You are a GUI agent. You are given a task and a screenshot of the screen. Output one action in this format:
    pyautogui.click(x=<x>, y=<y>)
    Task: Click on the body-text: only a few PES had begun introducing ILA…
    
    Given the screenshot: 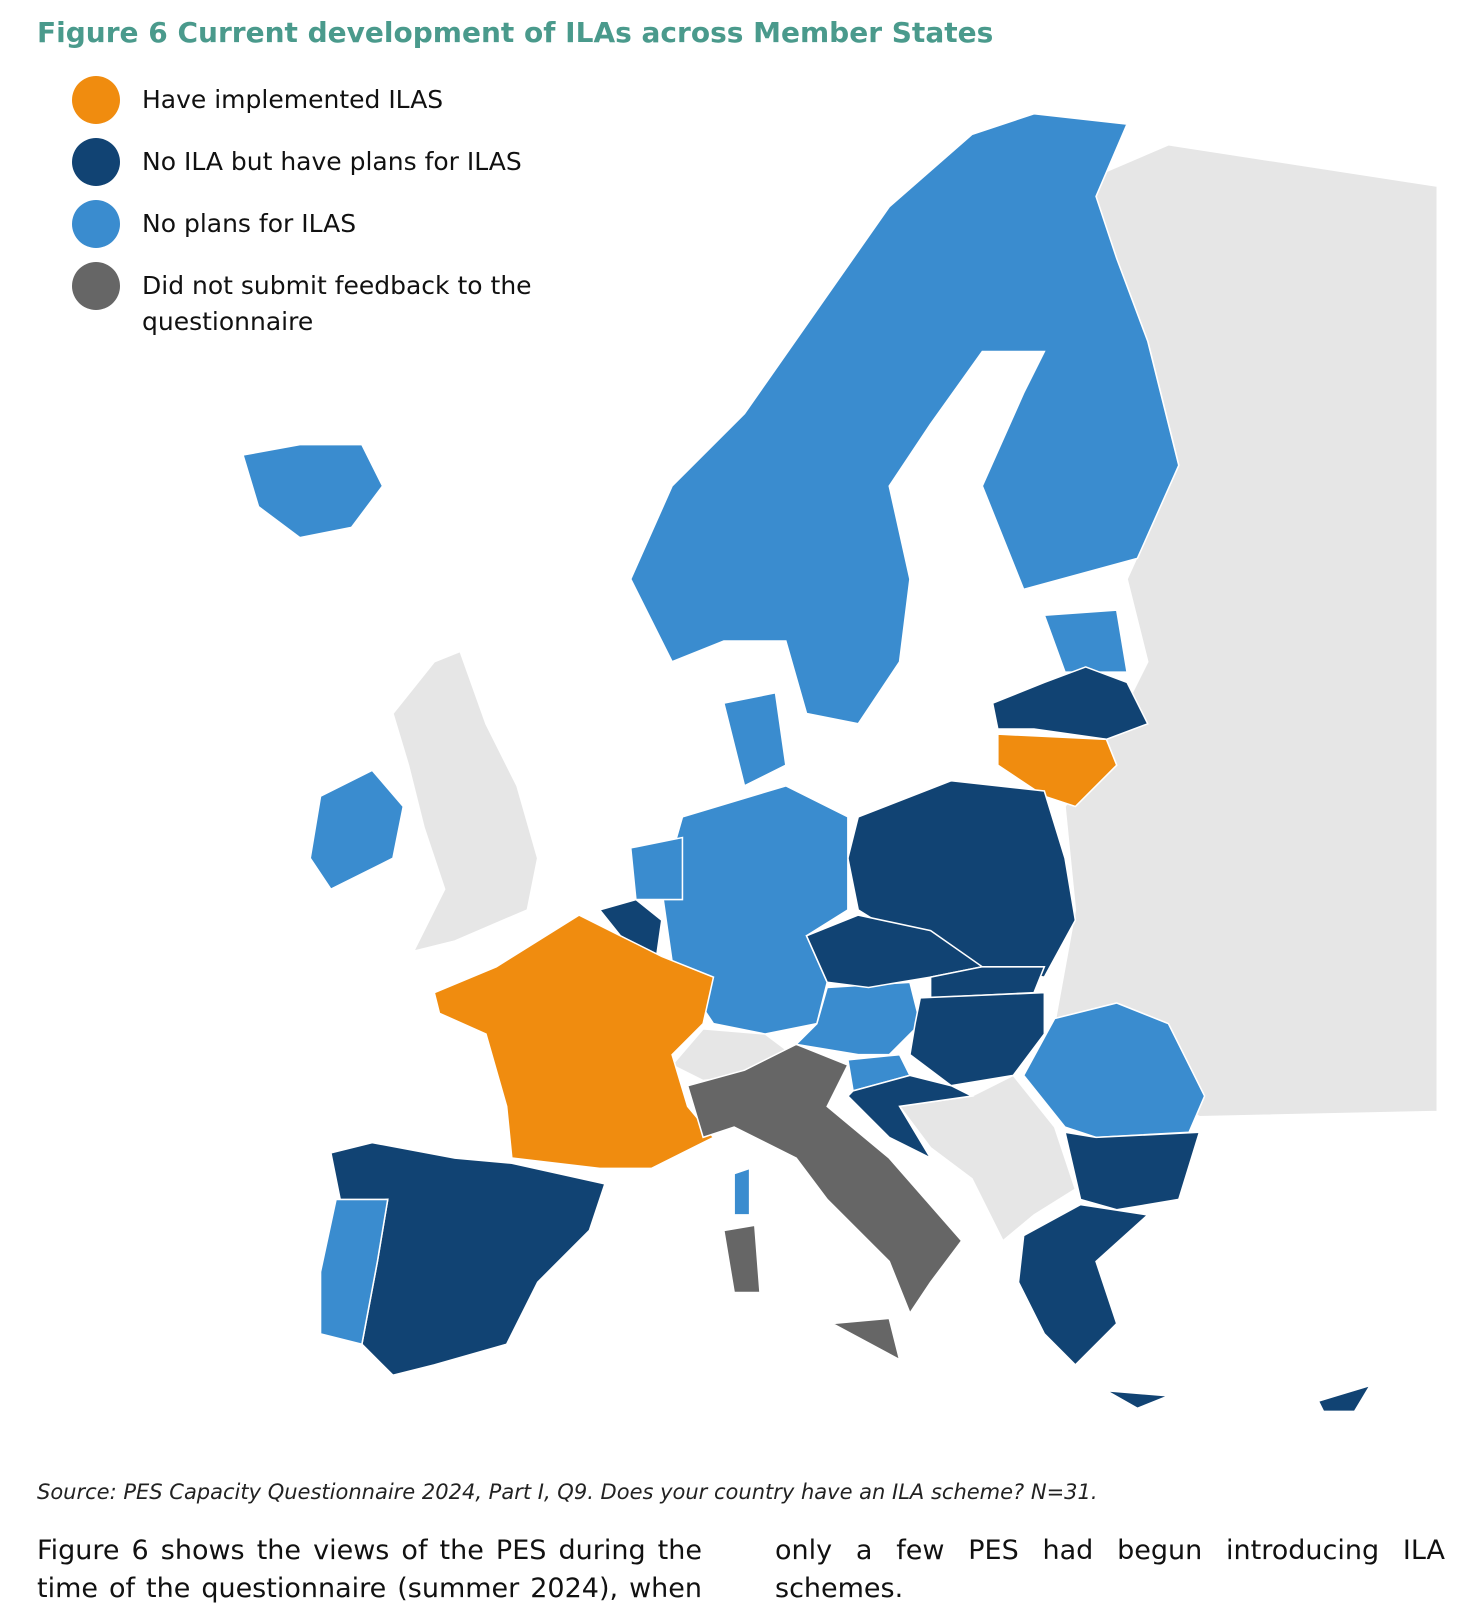 What is the action you would take?
    pyautogui.click(x=1110, y=1569)
    